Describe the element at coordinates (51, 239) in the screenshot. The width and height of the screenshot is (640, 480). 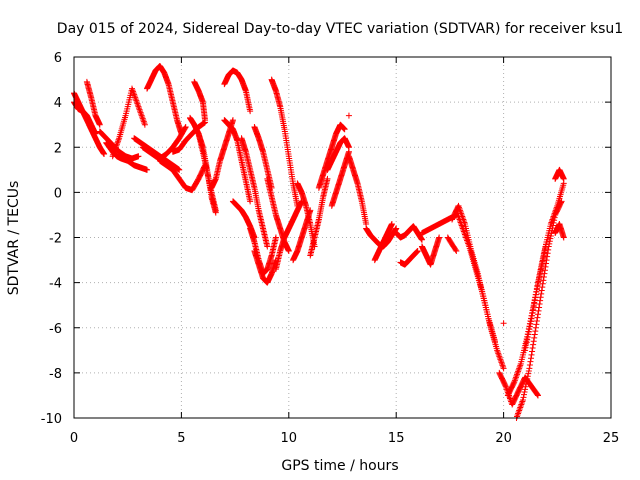
I see `y-tick-labels: -10 -8 -6 -4 -2 0 2 4 6` at that location.